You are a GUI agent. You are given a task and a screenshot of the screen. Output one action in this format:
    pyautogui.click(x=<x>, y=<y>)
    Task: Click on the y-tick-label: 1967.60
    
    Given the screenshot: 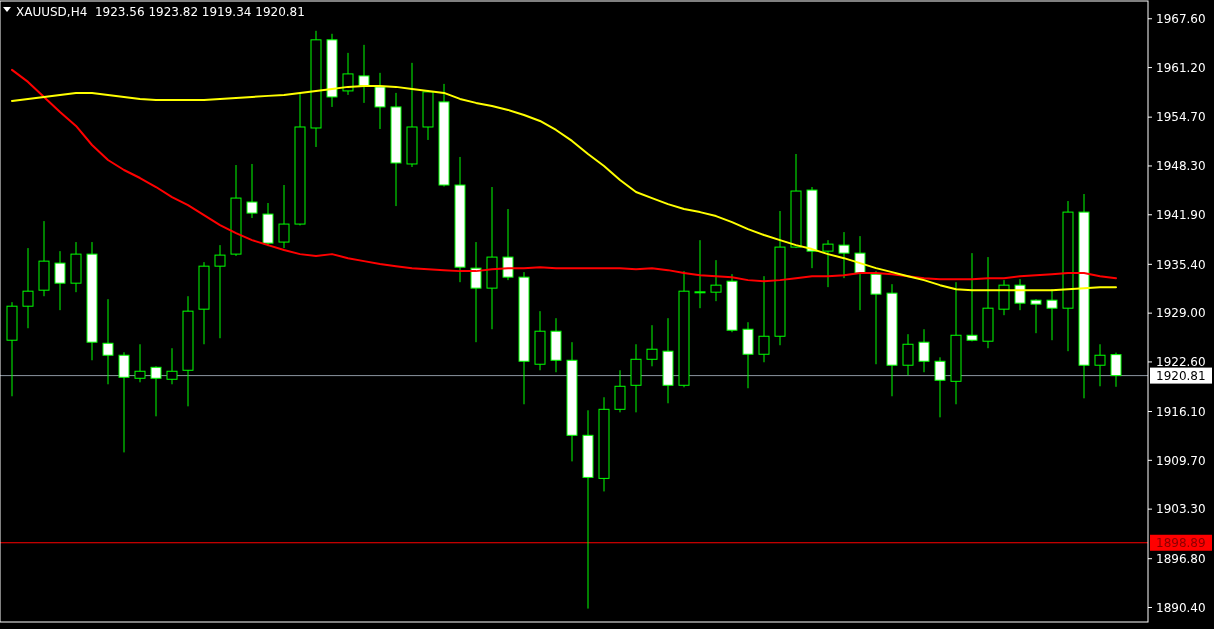 What is the action you would take?
    pyautogui.click(x=1181, y=18)
    